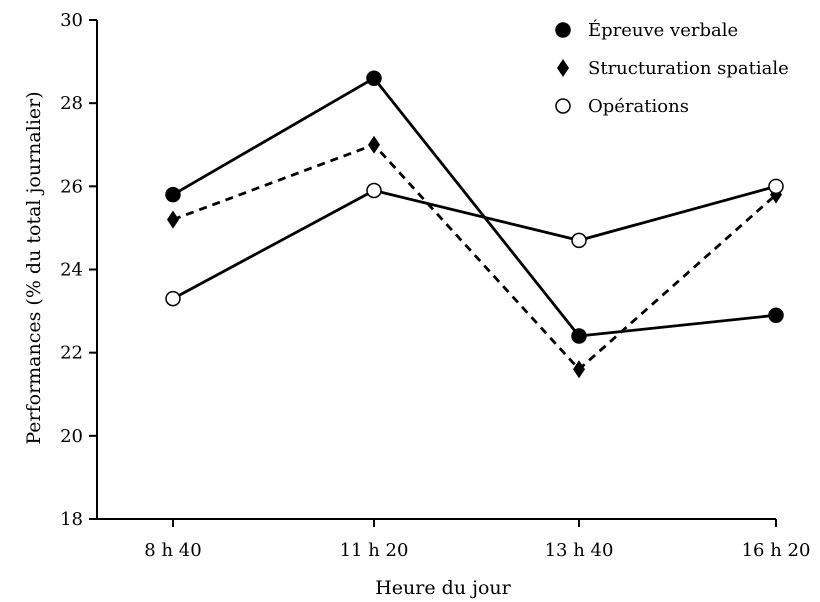 The height and width of the screenshot is (602, 820). I want to click on y-axis-title: Performances (% du total journalier), so click(34, 267).